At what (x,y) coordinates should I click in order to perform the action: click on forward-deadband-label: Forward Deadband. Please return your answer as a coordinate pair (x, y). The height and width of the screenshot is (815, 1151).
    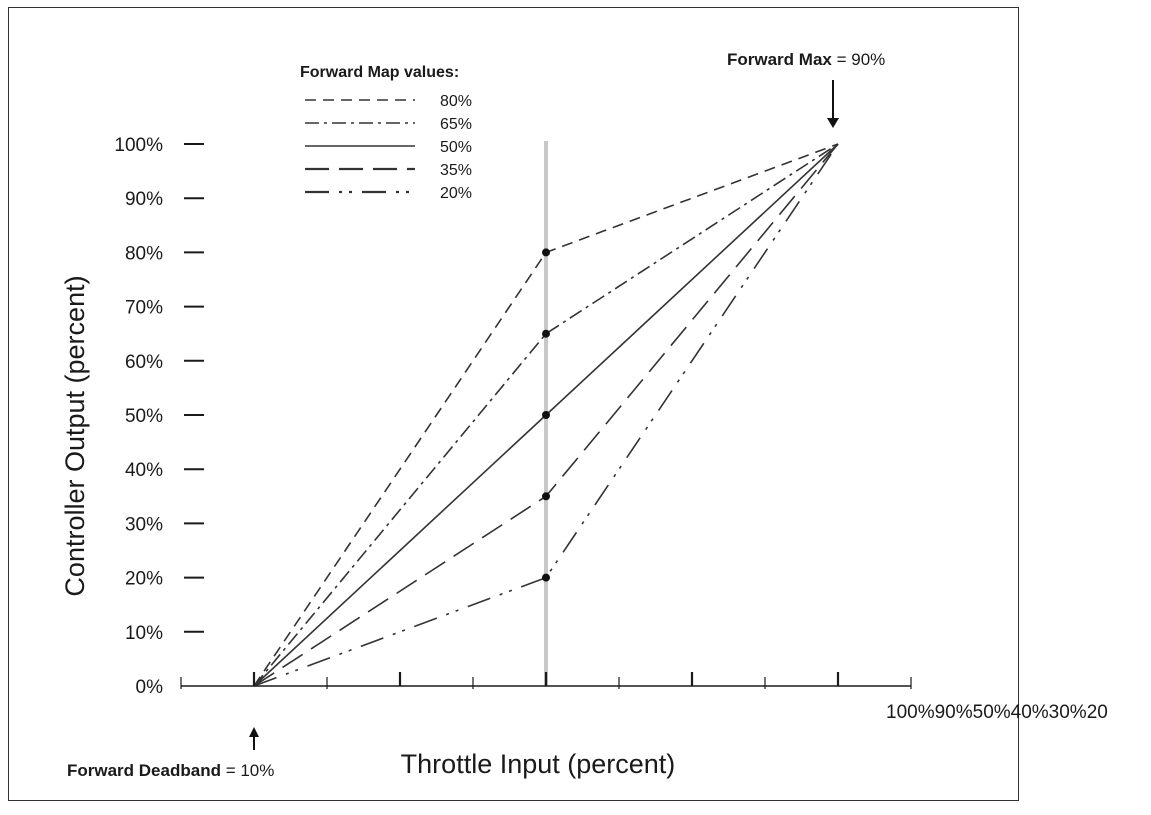
    Looking at the image, I should click on (144, 770).